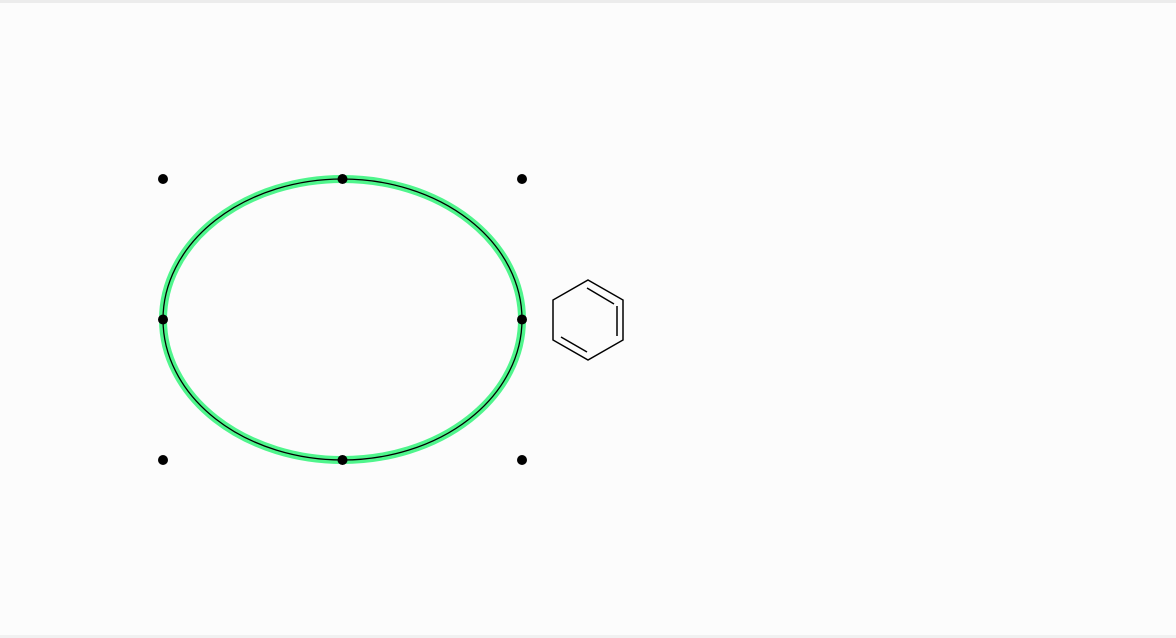  What do you see at coordinates (163, 179) in the screenshot?
I see `handle-top-left` at bounding box center [163, 179].